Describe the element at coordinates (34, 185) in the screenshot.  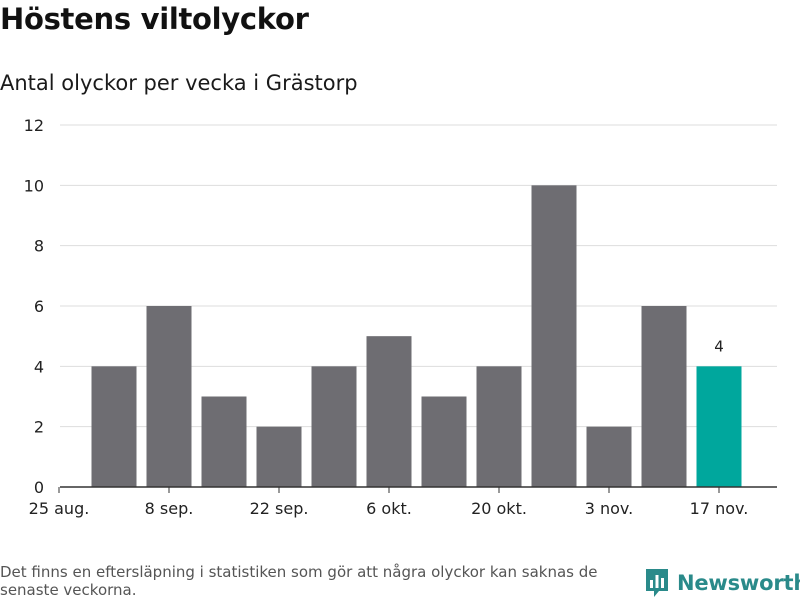
I see `y-tick-label: 10` at that location.